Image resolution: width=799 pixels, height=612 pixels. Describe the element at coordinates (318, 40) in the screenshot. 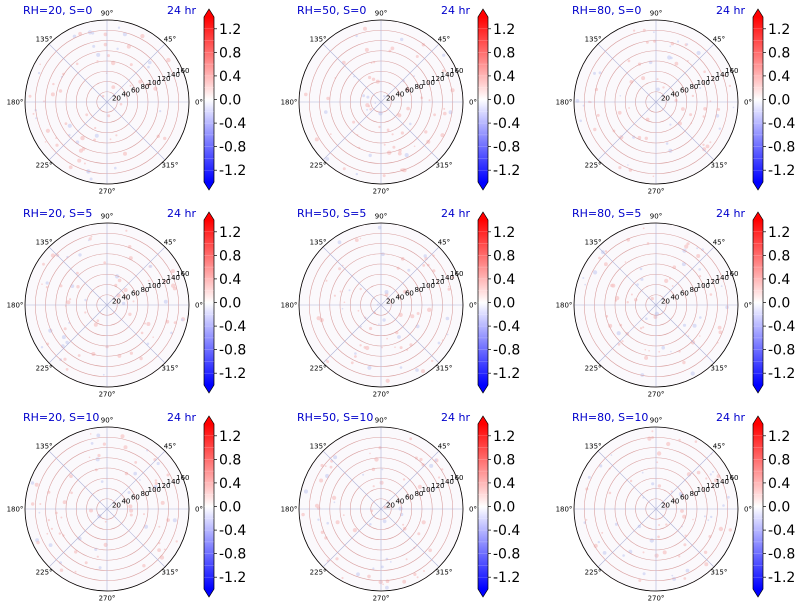

I see `angle-tick-label: 135°` at that location.